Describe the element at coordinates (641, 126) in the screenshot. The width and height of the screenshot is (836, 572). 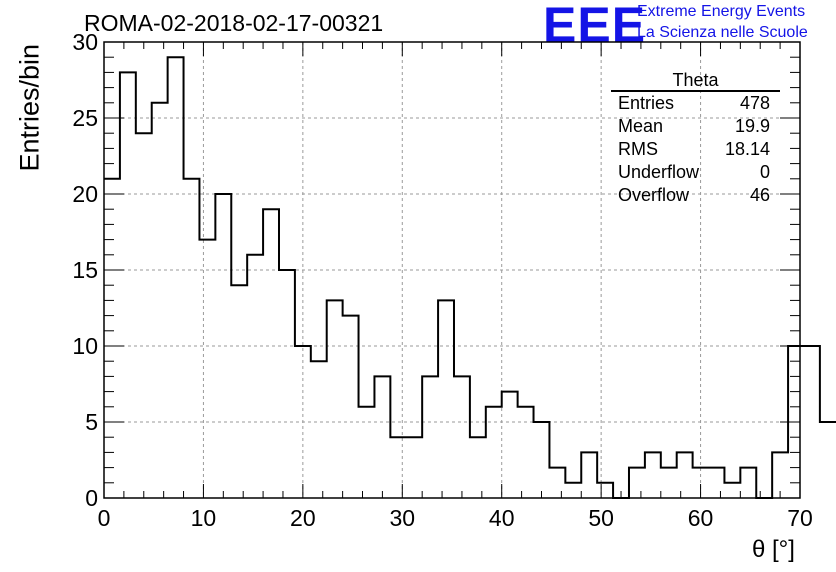
I see `stats-label: Mean` at that location.